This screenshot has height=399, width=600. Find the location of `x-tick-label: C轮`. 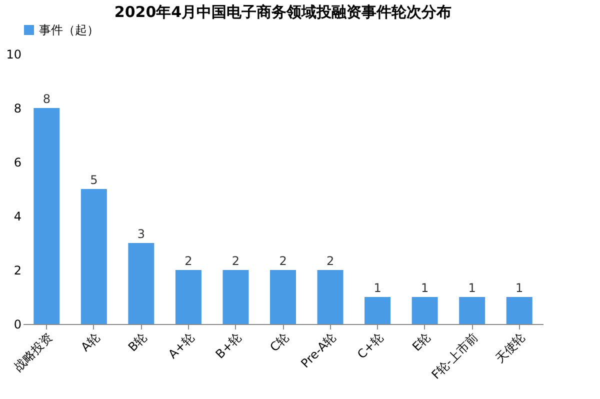

x-tick-label: C轮 is located at coordinates (279, 342).